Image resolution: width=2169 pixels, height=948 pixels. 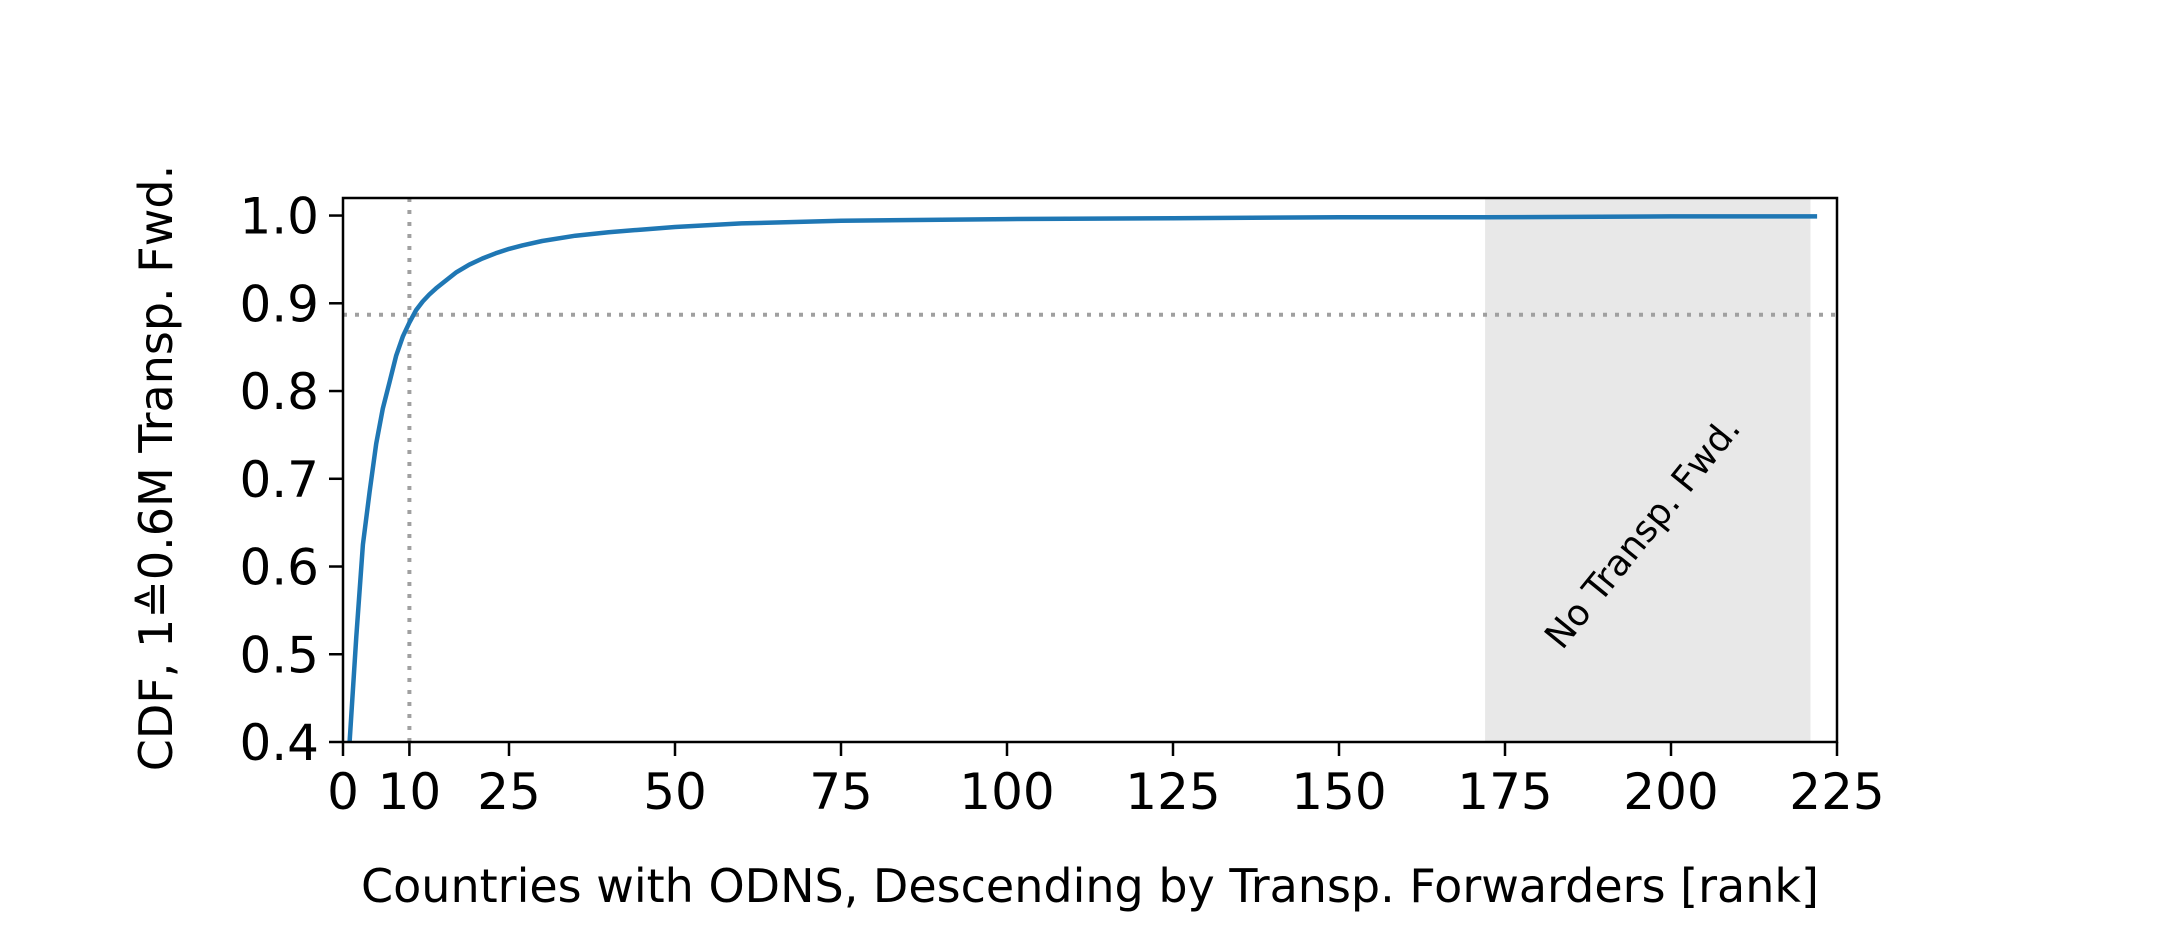 I want to click on shaded-region-layer, so click(x=1648, y=470).